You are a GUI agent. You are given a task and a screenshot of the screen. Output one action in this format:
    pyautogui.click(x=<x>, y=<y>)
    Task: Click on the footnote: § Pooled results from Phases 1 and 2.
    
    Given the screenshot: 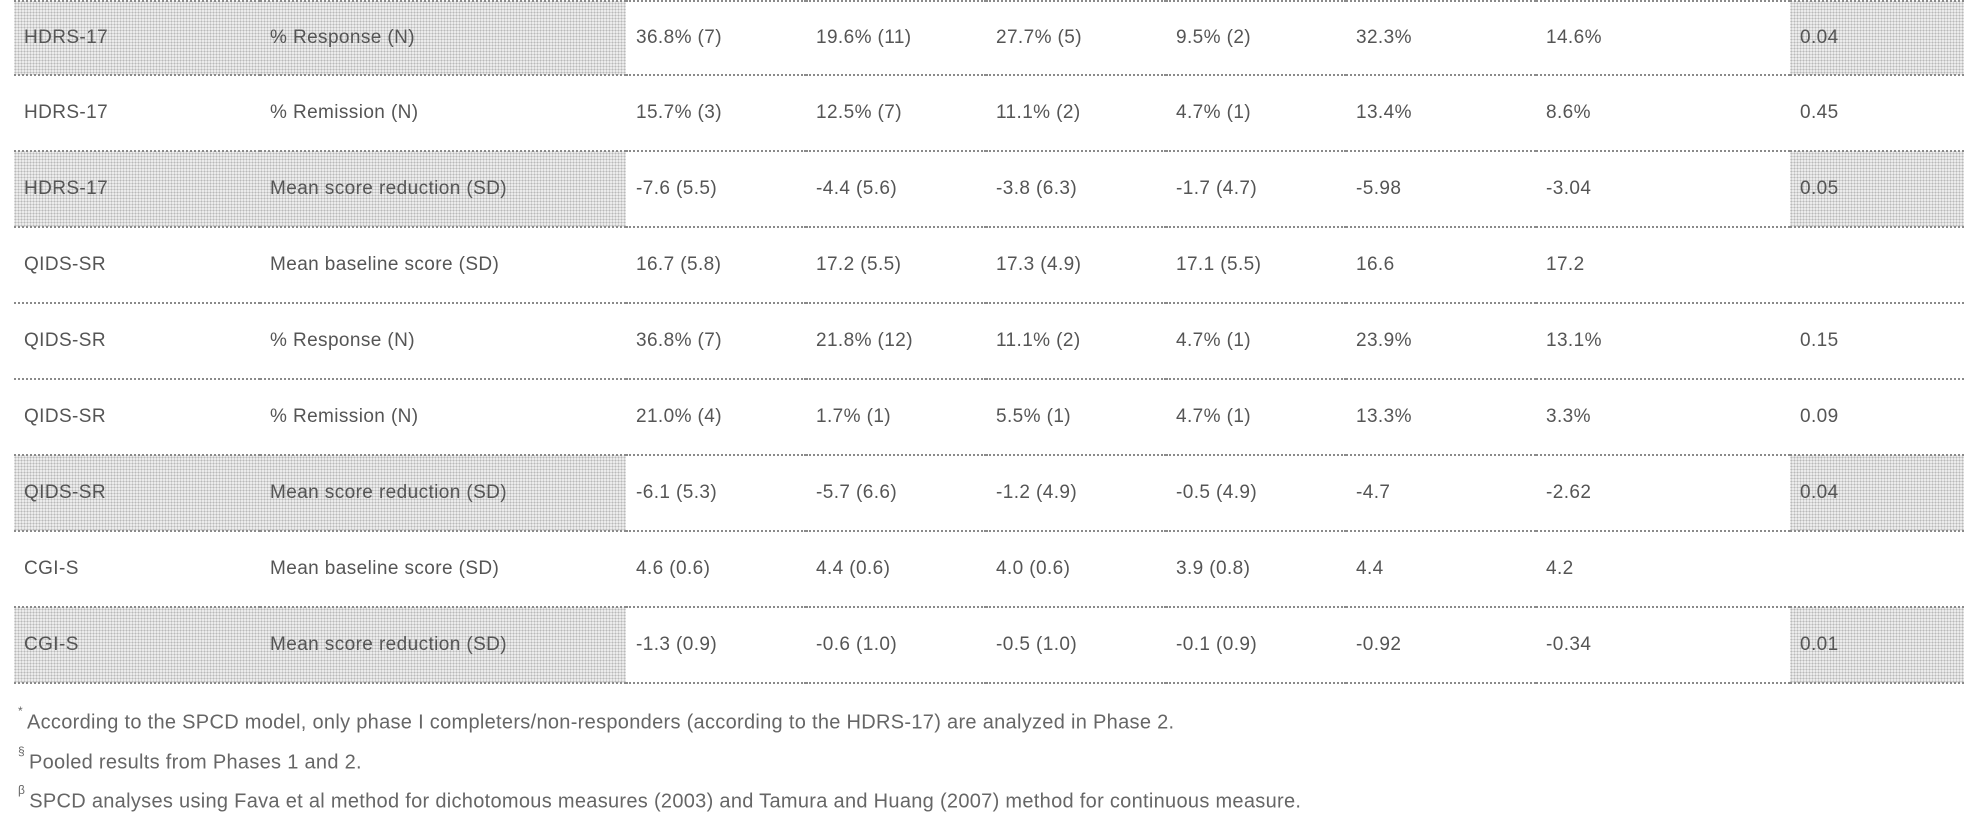 What is the action you would take?
    pyautogui.click(x=988, y=760)
    